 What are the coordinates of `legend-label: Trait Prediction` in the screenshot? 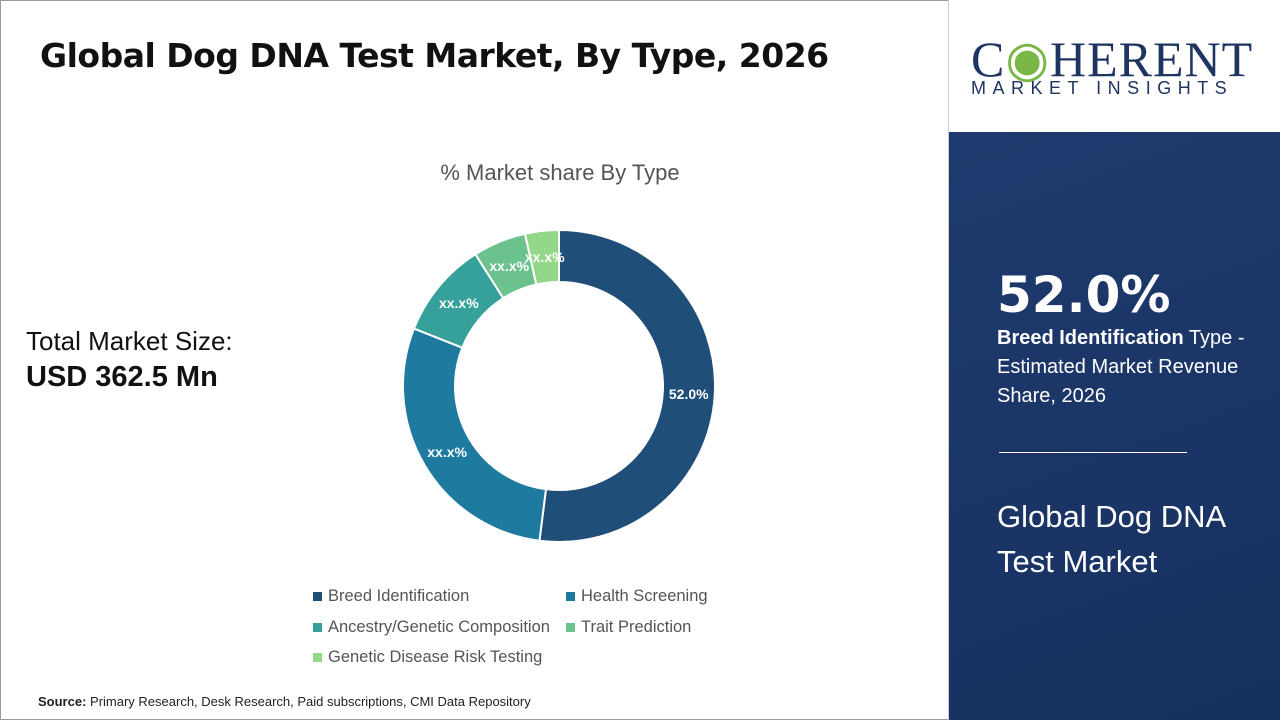 It's located at (636, 627).